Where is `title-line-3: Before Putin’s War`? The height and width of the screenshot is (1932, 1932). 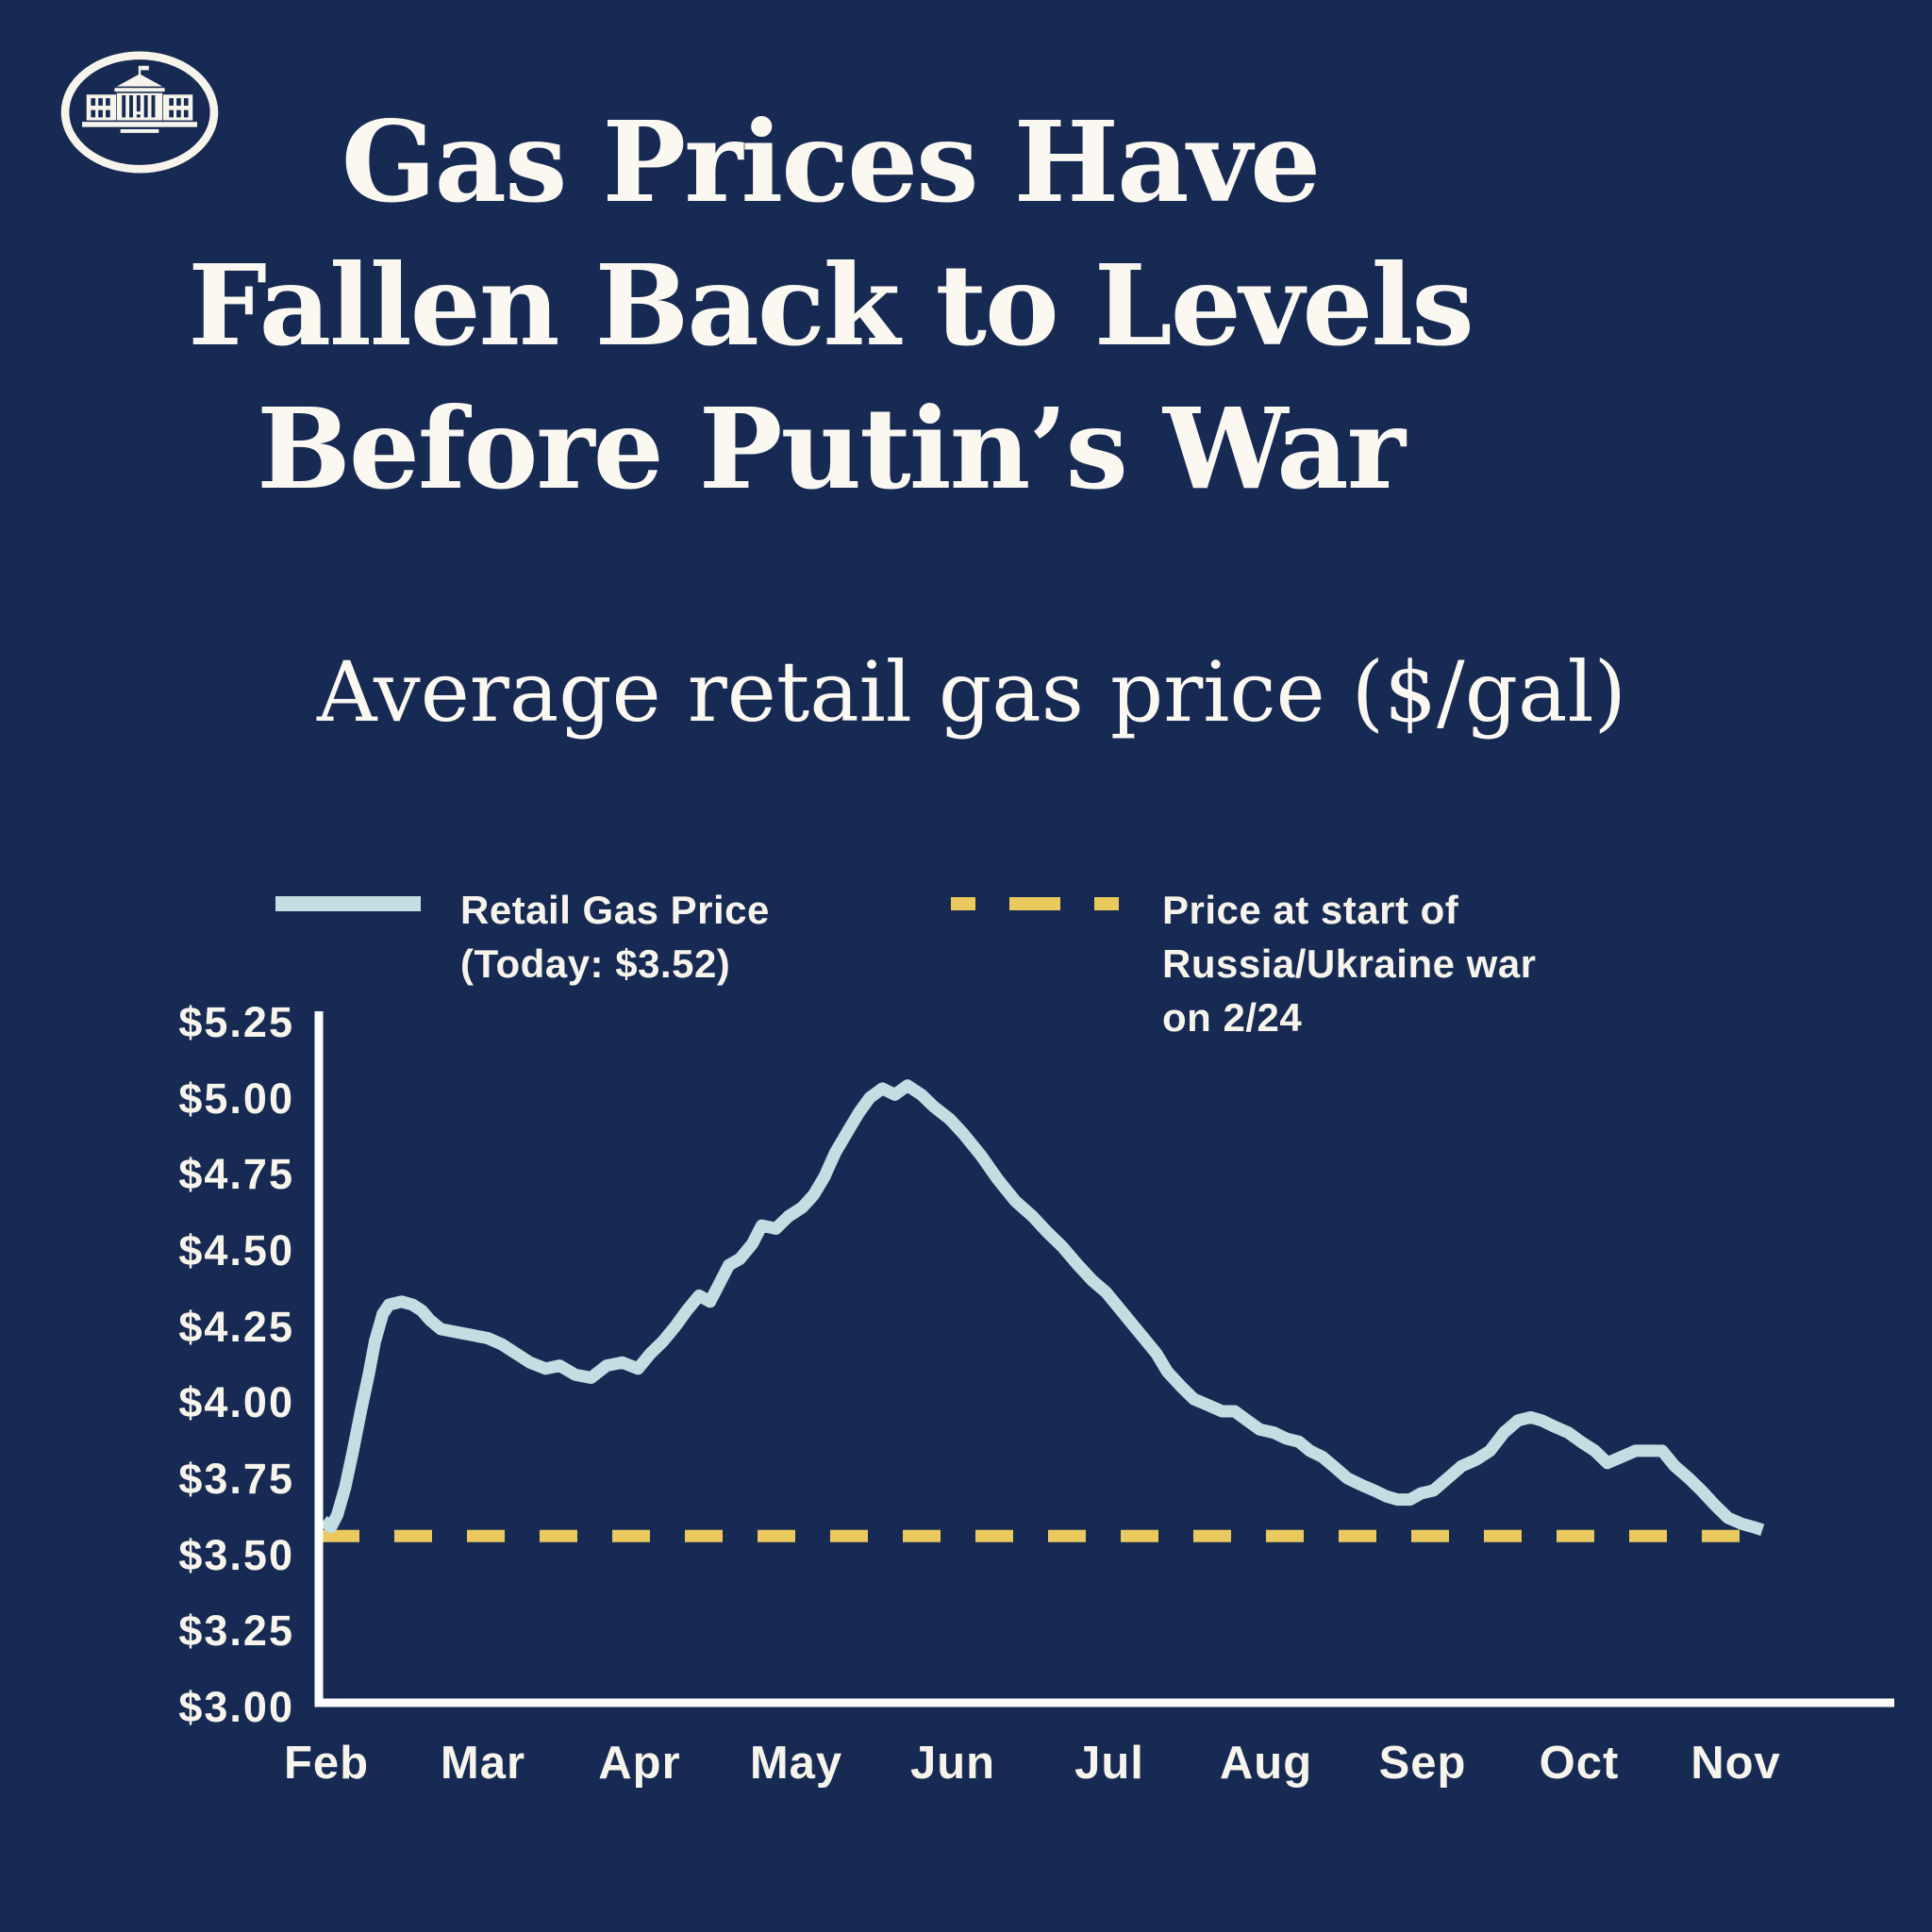 title-line-3: Before Putin’s War is located at coordinates (832, 448).